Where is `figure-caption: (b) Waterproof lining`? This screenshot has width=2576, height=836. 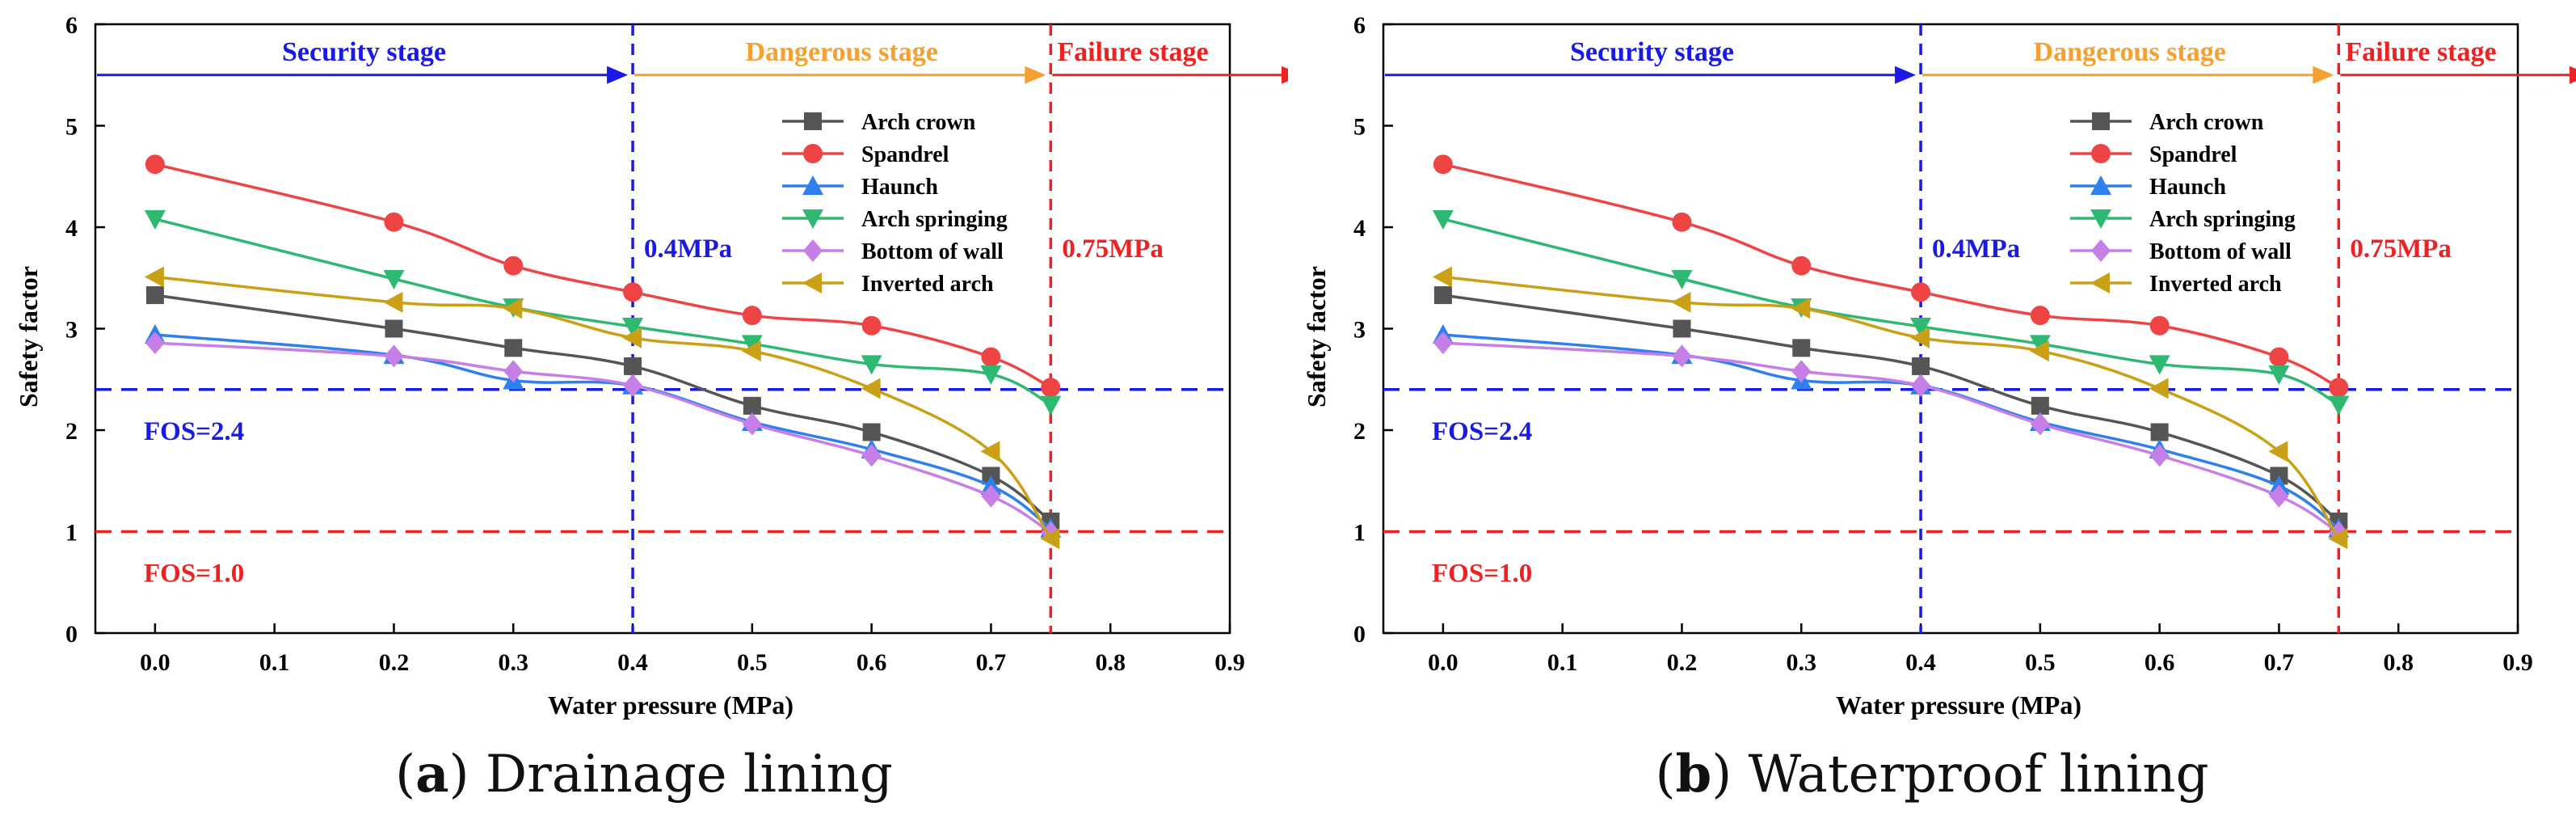
figure-caption: (b) Waterproof lining is located at coordinates (1932, 774).